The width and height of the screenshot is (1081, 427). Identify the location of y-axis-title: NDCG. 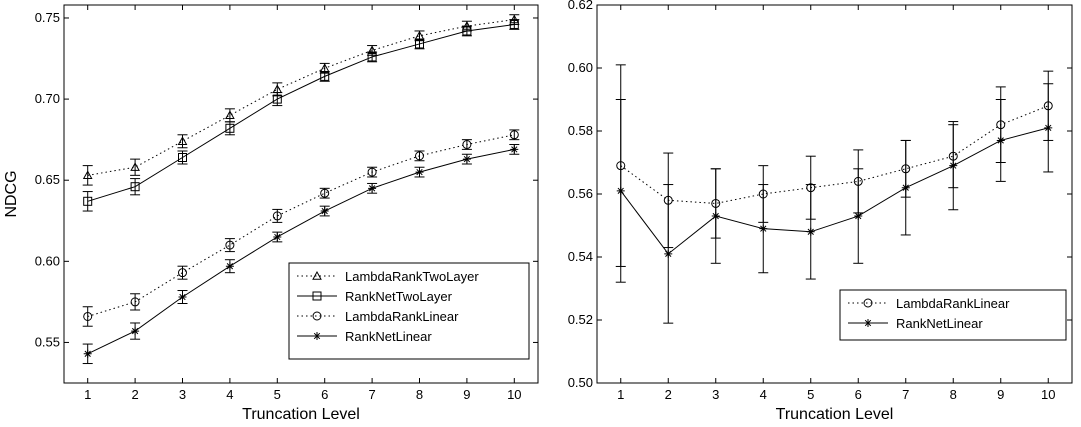
(11, 193).